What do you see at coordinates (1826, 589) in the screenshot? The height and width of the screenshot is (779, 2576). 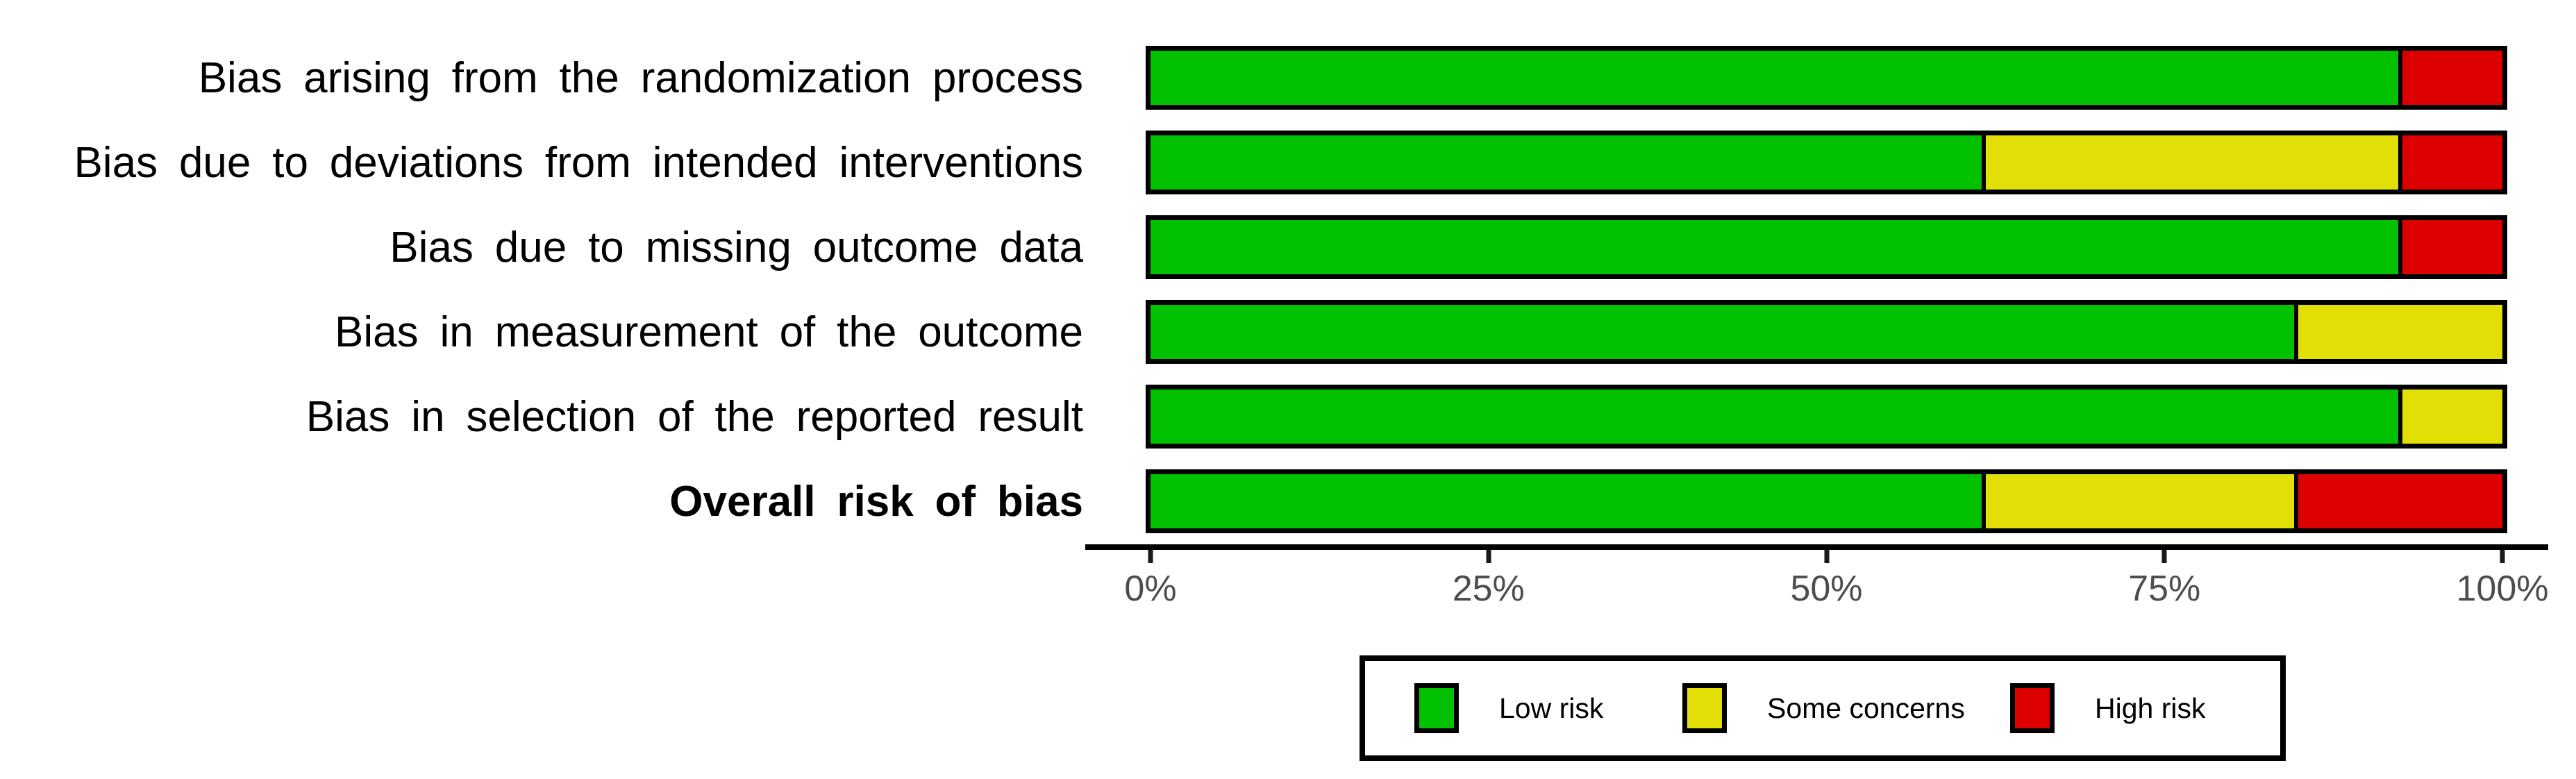 I see `x-tick-label: 50%` at bounding box center [1826, 589].